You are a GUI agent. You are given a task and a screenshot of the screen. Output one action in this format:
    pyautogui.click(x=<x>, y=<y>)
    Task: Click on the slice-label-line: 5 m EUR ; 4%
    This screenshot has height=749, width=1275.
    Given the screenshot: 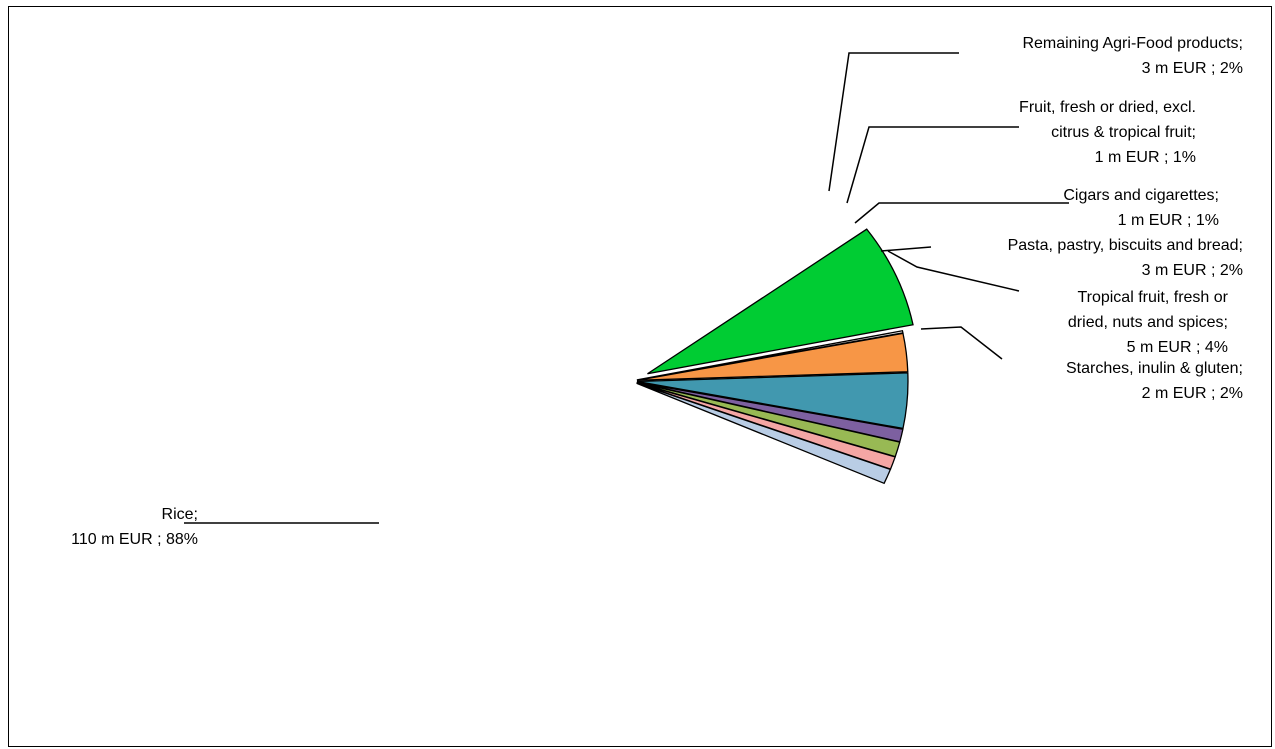 What is the action you would take?
    pyautogui.click(x=1177, y=347)
    